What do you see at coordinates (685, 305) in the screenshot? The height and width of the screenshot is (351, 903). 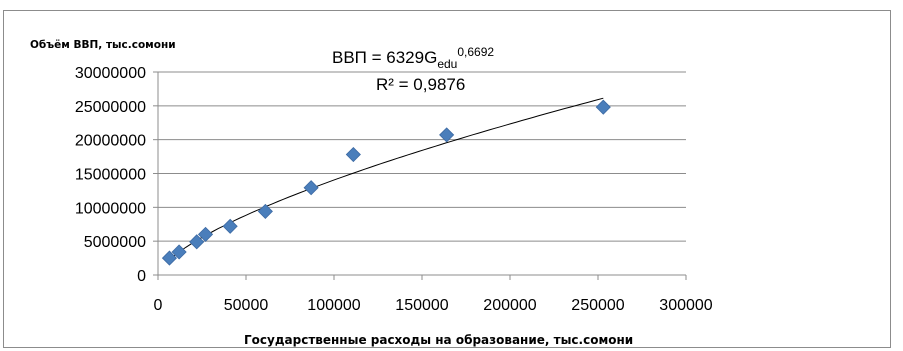 I see `x-tick-label: 300000` at bounding box center [685, 305].